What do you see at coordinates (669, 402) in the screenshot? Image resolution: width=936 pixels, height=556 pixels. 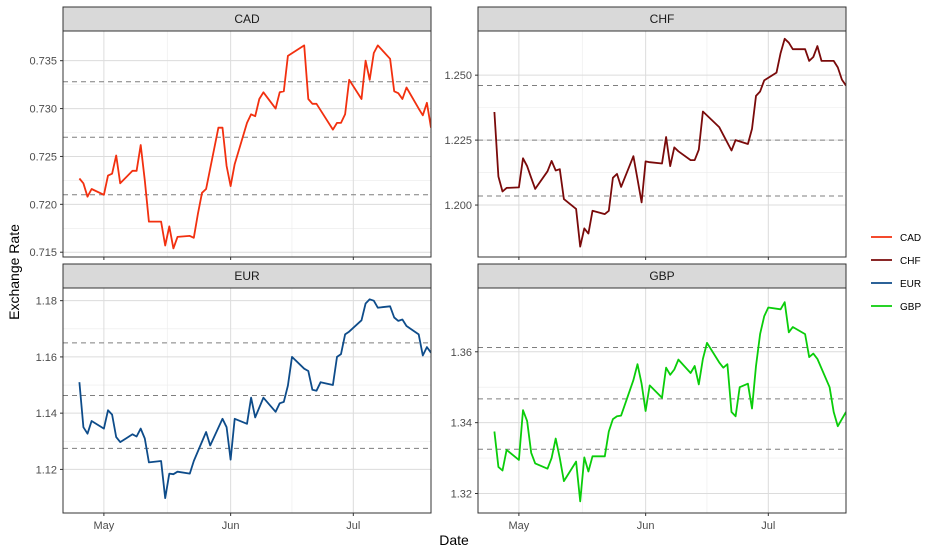 I see `series-line-gbp` at bounding box center [669, 402].